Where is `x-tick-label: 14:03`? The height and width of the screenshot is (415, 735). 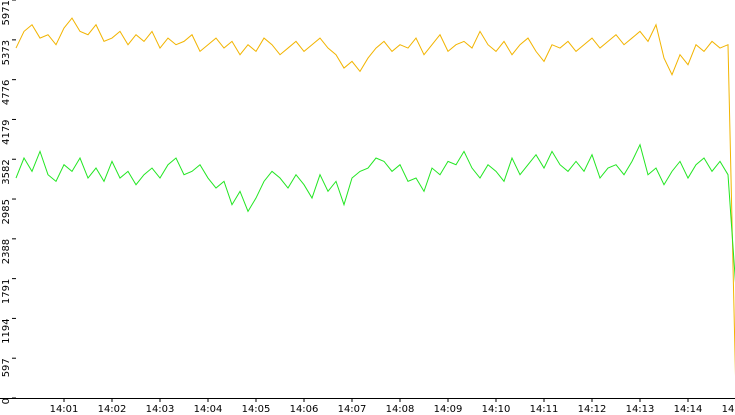 x-tick-label: 14:03 is located at coordinates (160, 409).